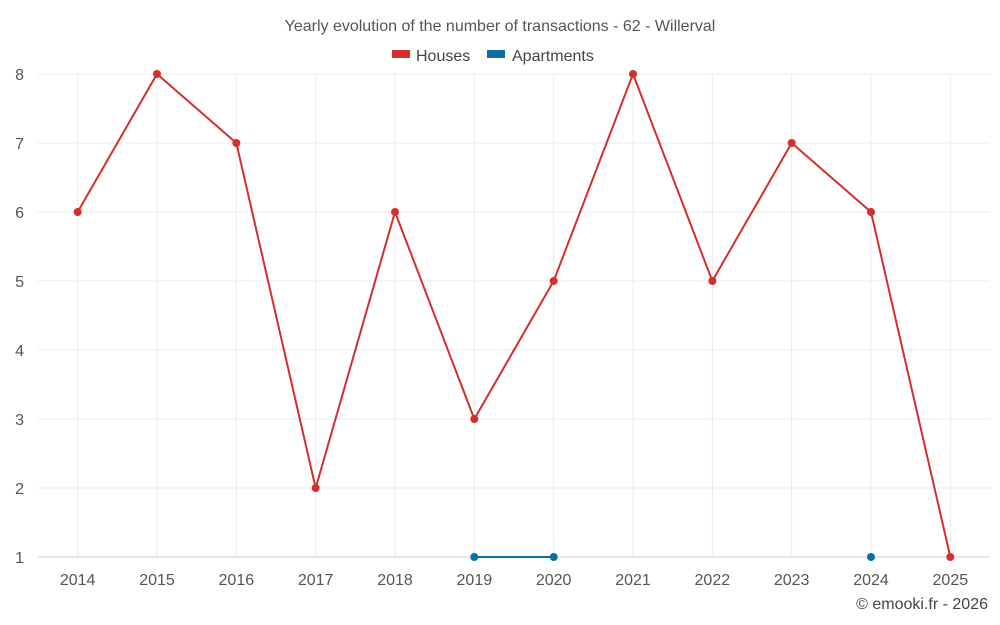 The width and height of the screenshot is (1000, 625). Describe the element at coordinates (19, 282) in the screenshot. I see `y-tick-label: 5` at that location.